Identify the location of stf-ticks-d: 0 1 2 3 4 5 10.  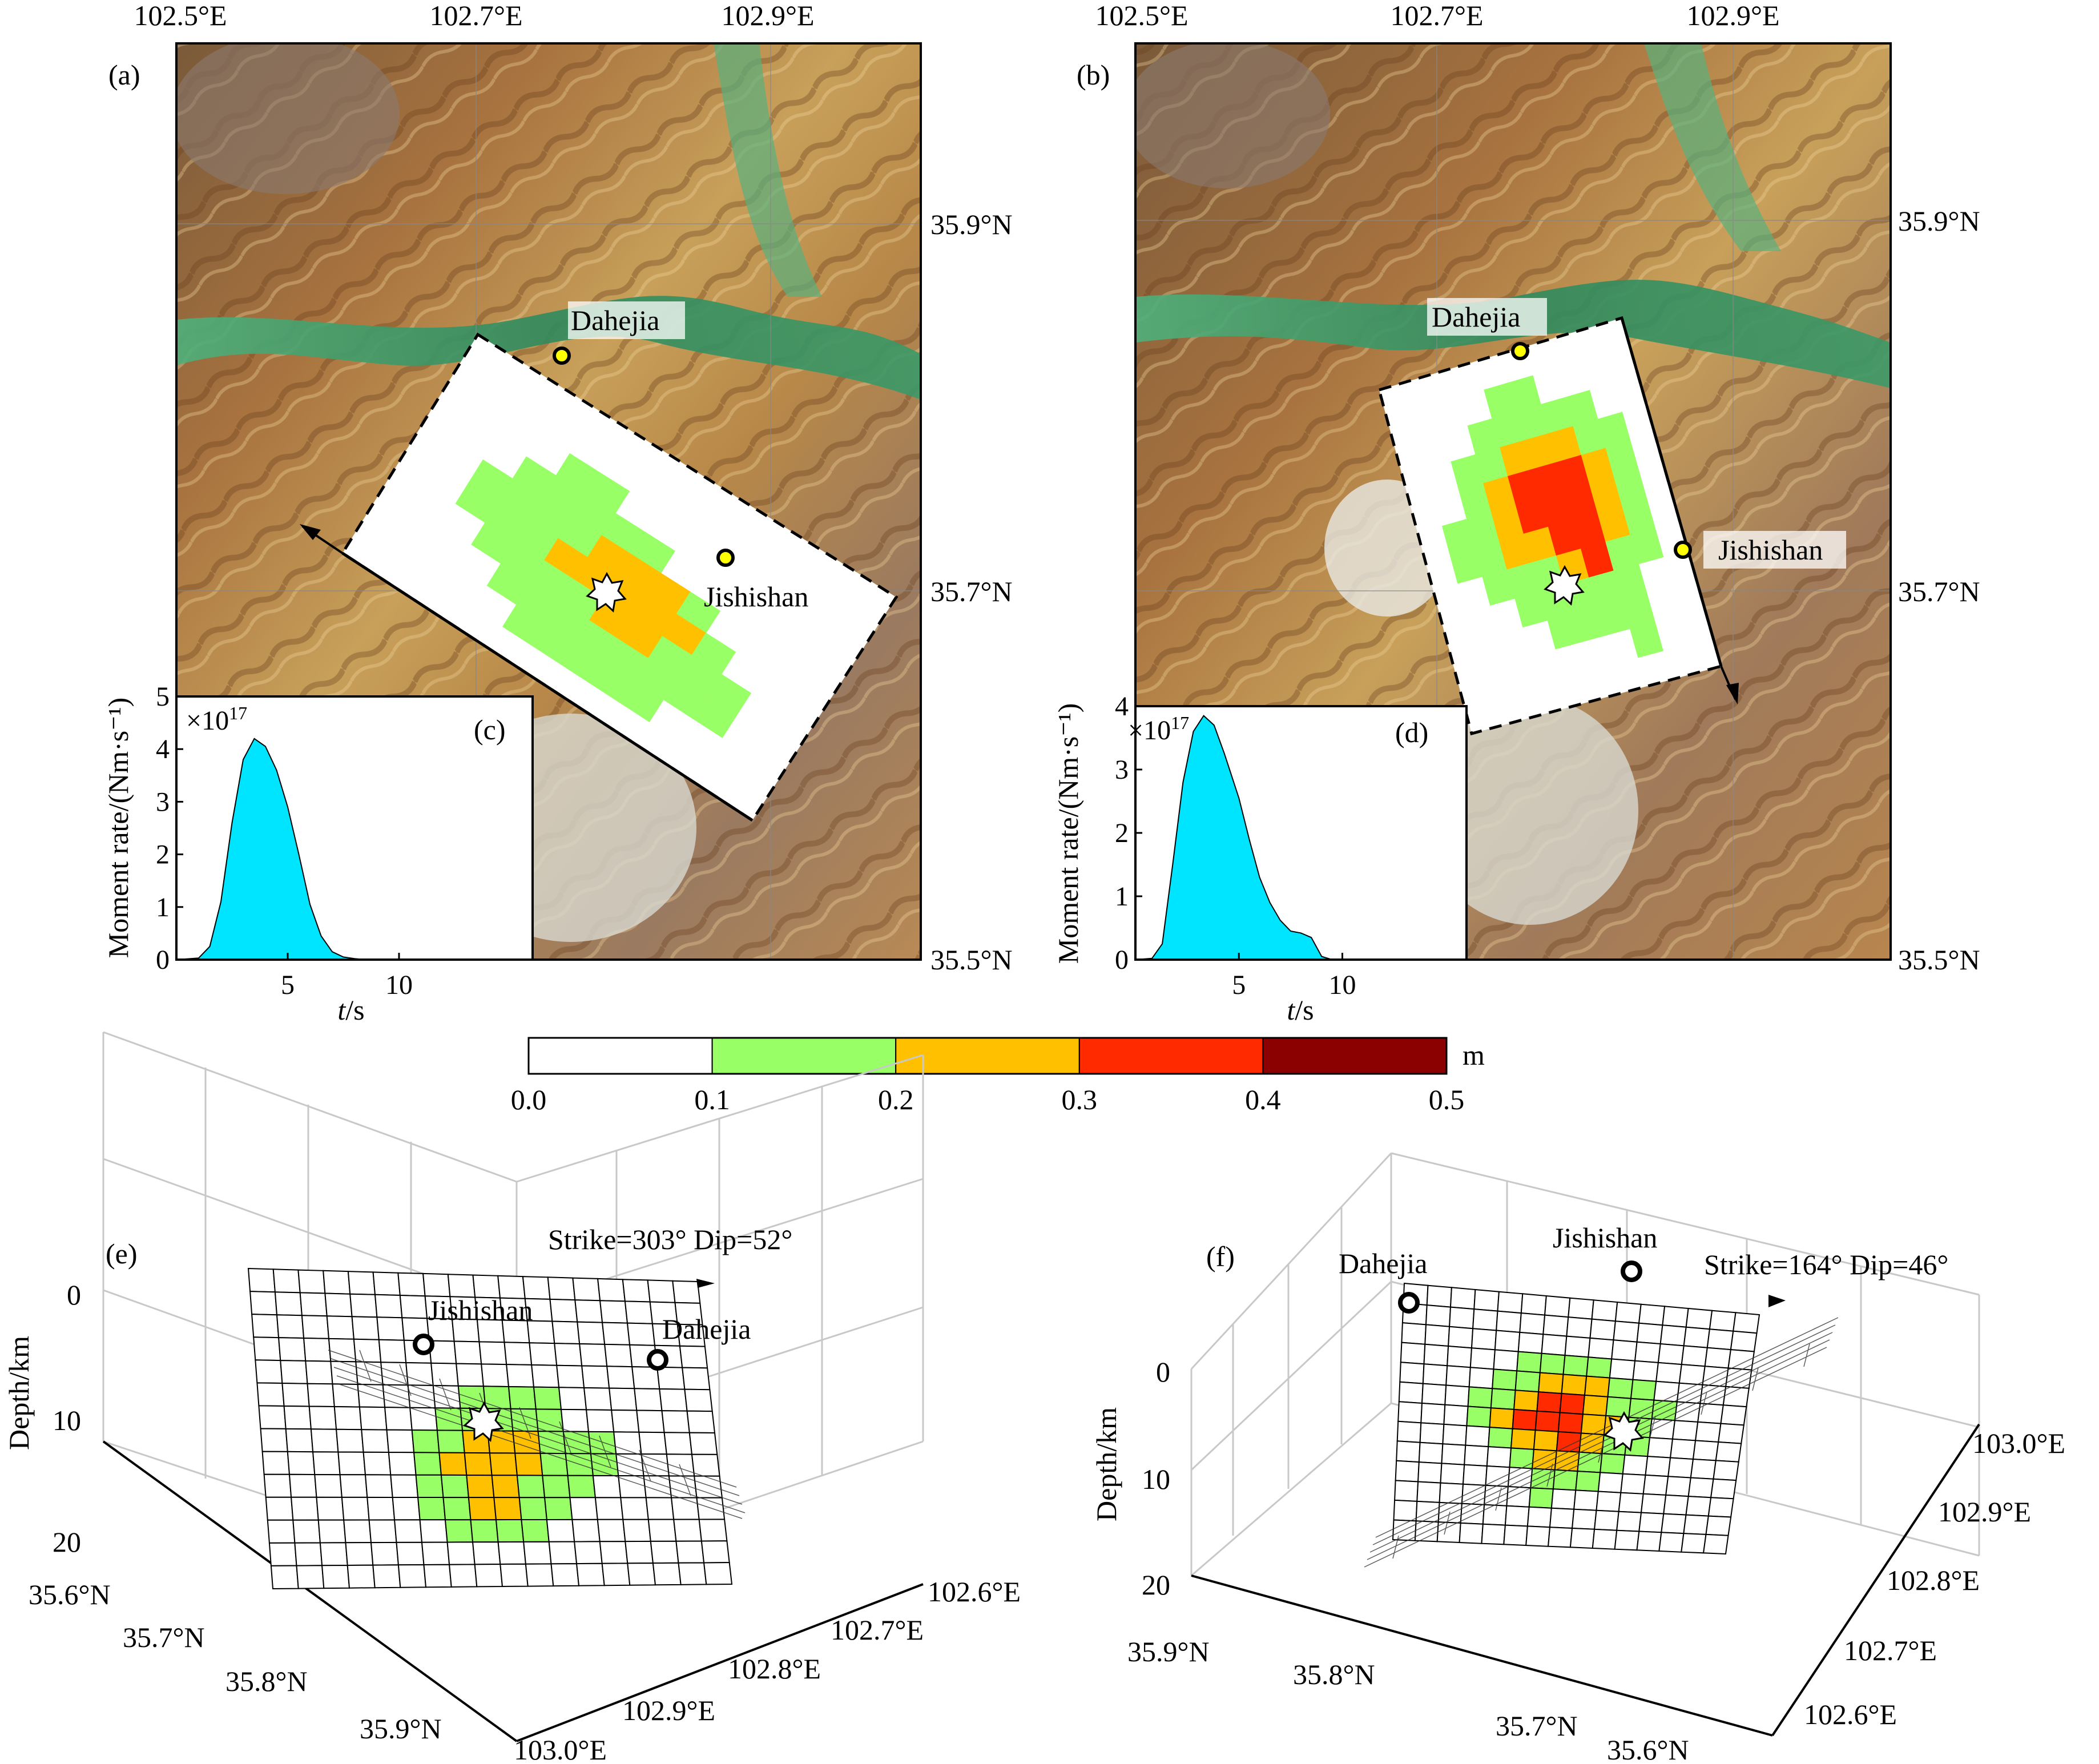
(1235, 846).